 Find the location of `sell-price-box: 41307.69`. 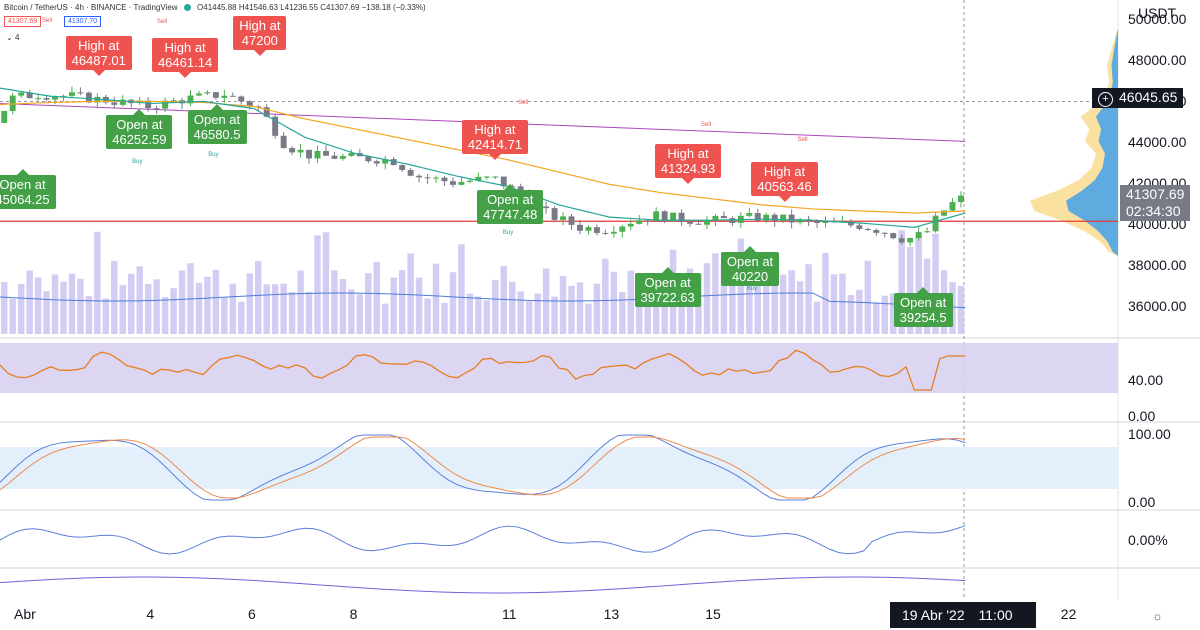

sell-price-box: 41307.69 is located at coordinates (23, 21).